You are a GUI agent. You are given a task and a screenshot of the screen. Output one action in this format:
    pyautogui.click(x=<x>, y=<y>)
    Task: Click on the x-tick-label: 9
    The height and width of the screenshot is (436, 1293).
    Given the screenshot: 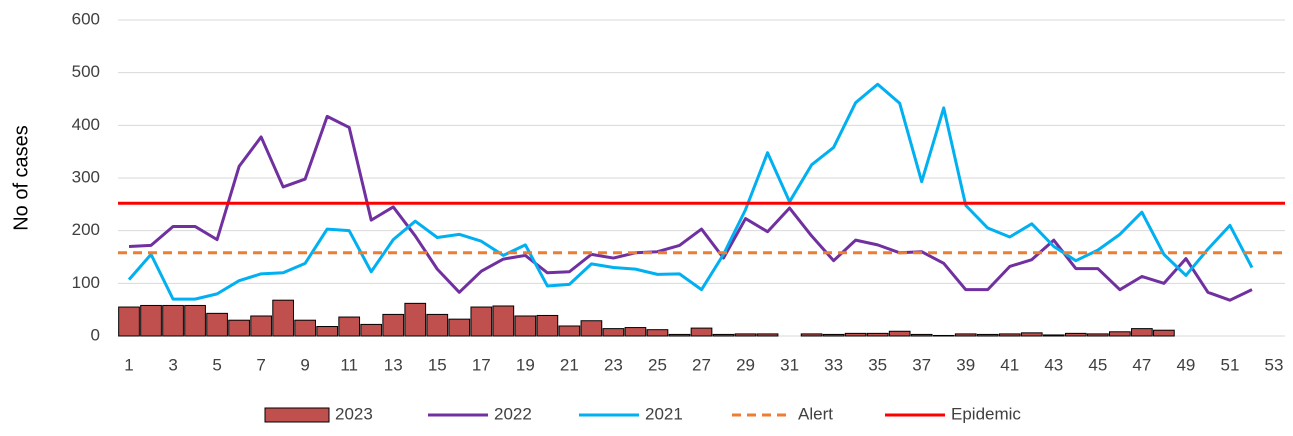 What is the action you would take?
    pyautogui.click(x=304, y=364)
    